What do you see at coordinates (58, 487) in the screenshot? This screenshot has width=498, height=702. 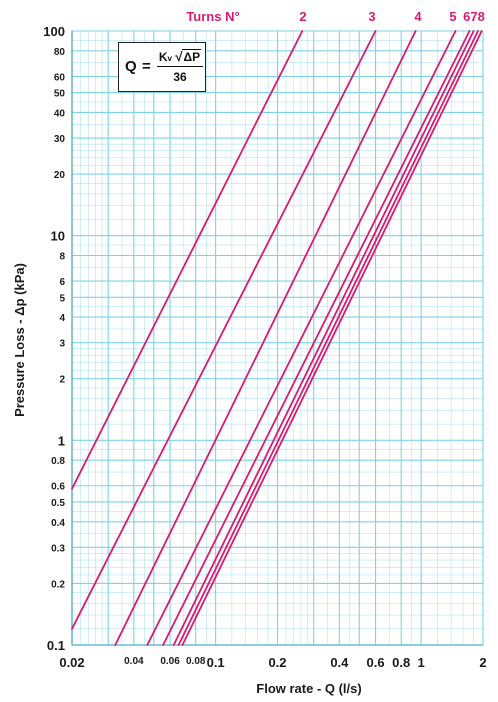 I see `y-tick-label: 0.6` at bounding box center [58, 487].